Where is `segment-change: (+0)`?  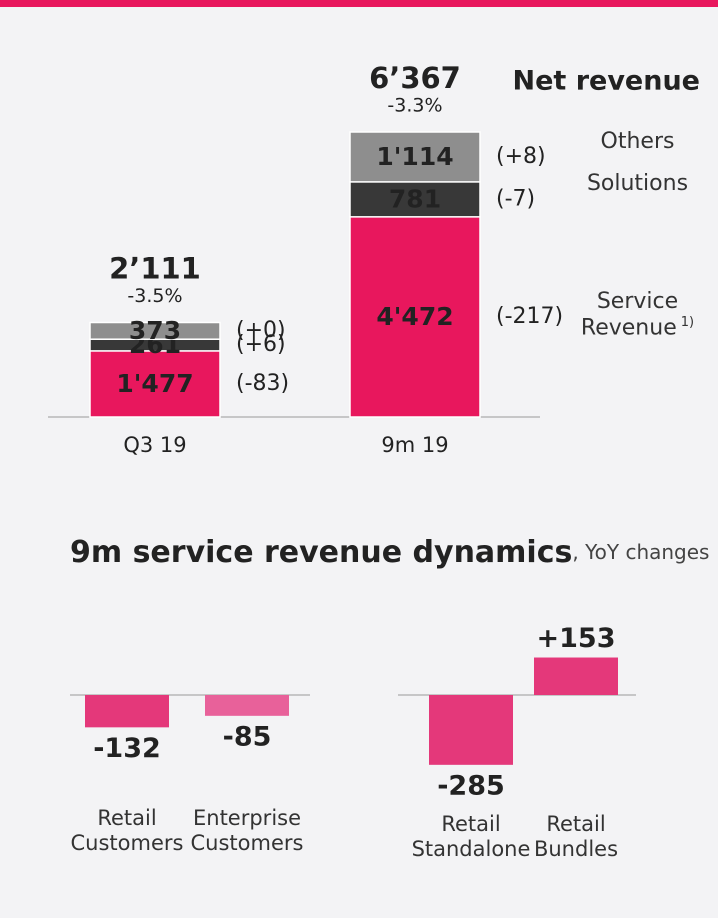 segment-change: (+0) is located at coordinates (261, 330).